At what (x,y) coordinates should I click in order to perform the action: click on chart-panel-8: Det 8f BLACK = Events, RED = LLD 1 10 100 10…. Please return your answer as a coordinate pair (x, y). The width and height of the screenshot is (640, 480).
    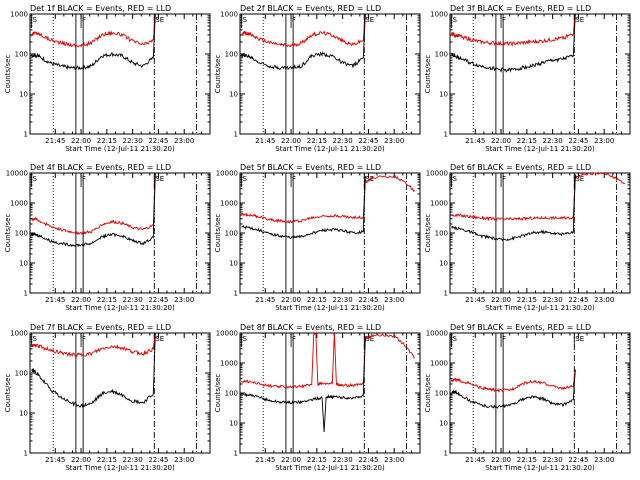
    Looking at the image, I should click on (317, 397).